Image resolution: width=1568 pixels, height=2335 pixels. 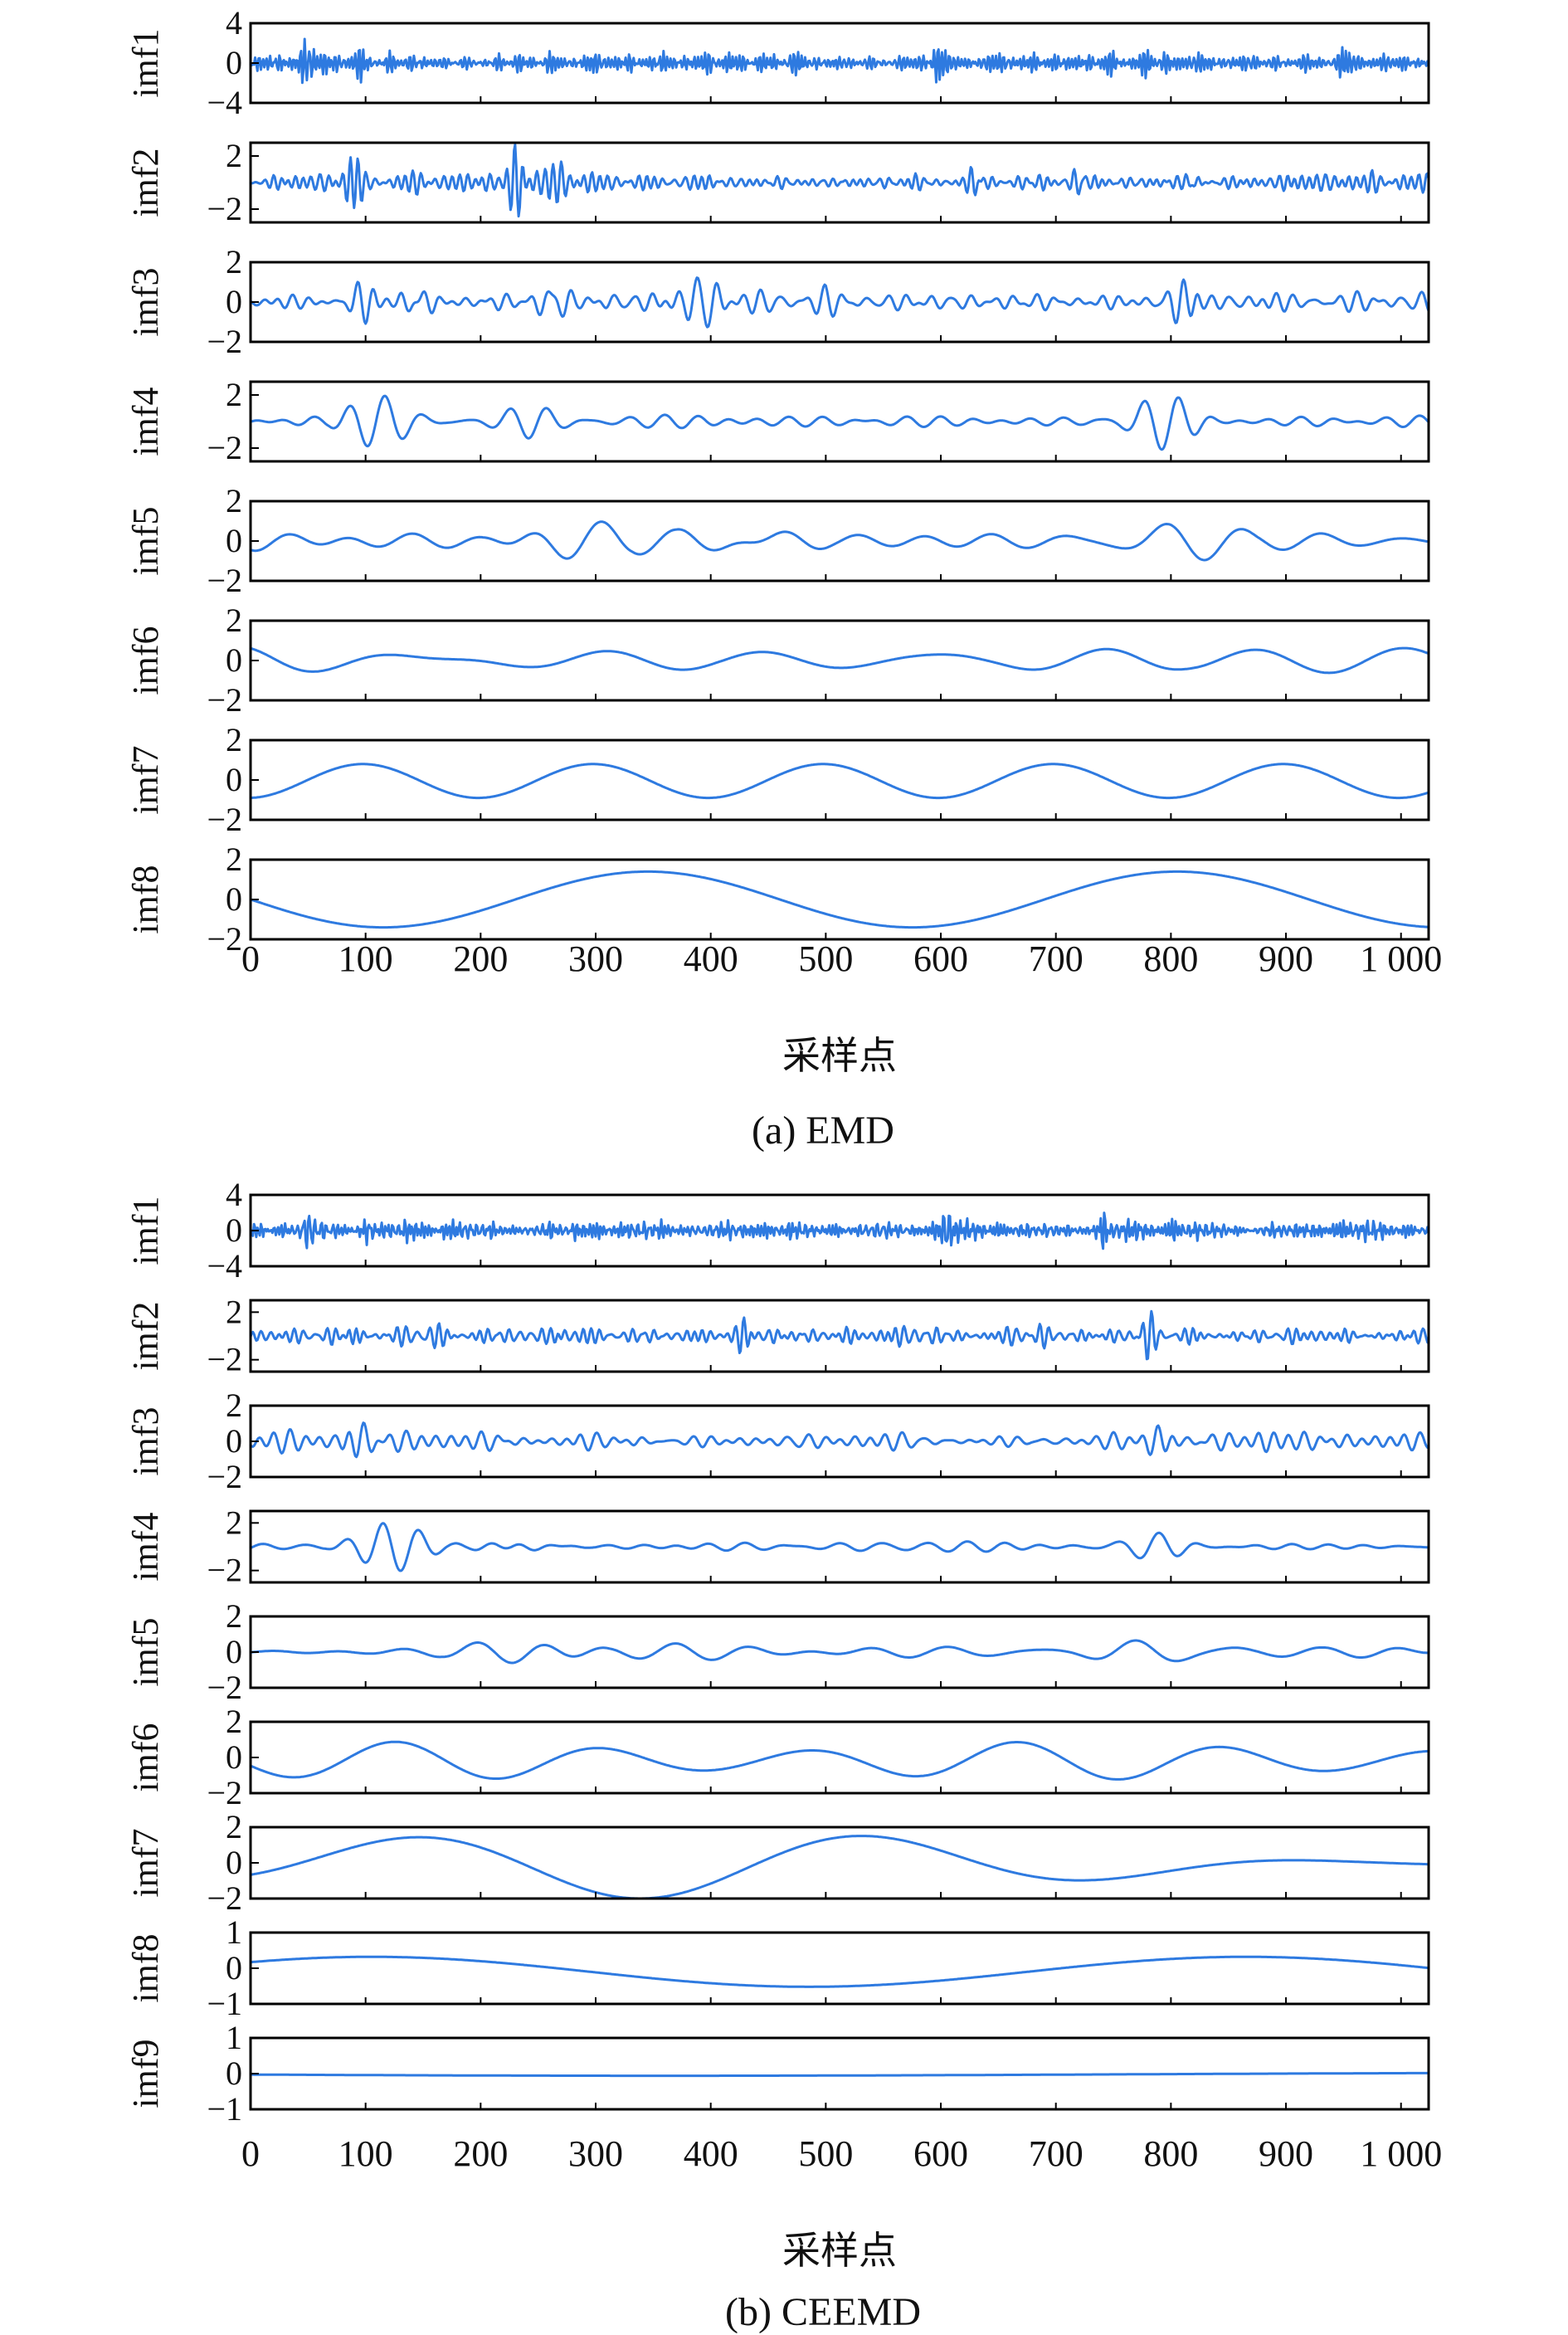 What do you see at coordinates (839, 2074) in the screenshot?
I see `signal-line-imf9` at bounding box center [839, 2074].